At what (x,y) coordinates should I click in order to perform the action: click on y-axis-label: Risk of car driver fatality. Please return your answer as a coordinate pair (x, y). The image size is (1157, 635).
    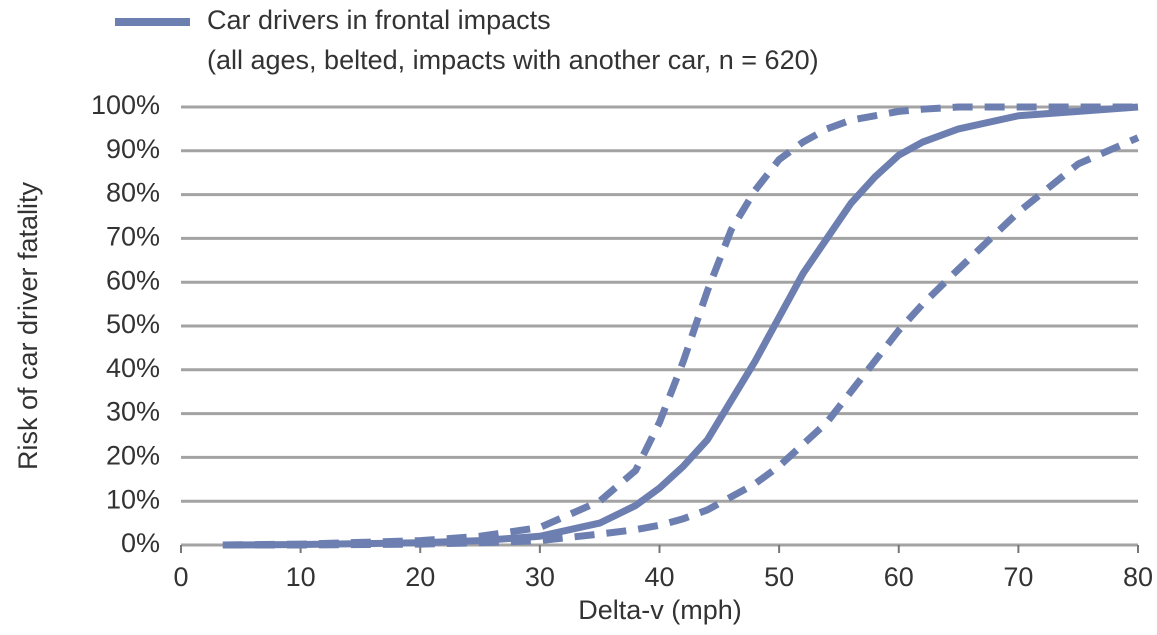
    Looking at the image, I should click on (28, 325).